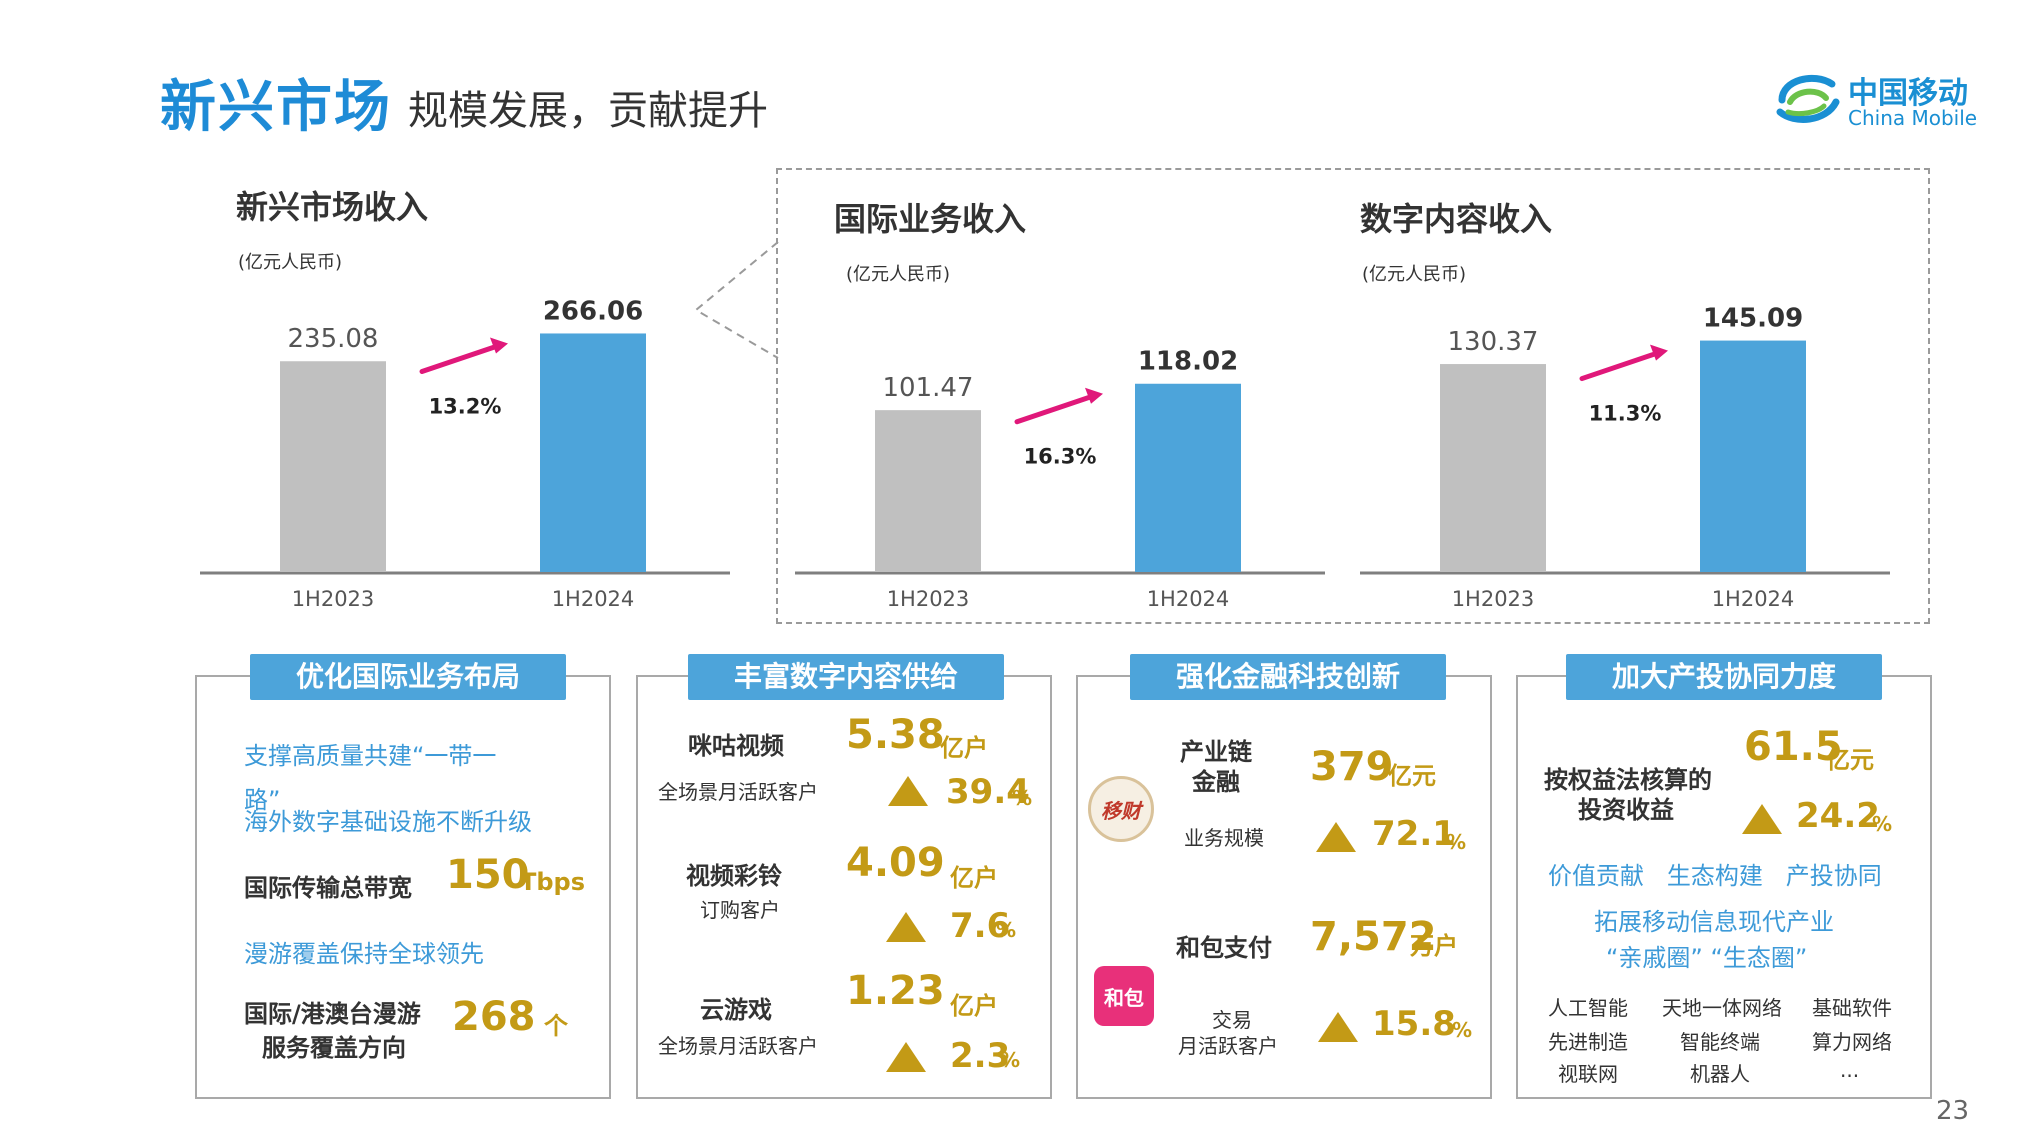 This screenshot has height=1146, width=2038. I want to click on page-title-main: 新兴市场, so click(276, 107).